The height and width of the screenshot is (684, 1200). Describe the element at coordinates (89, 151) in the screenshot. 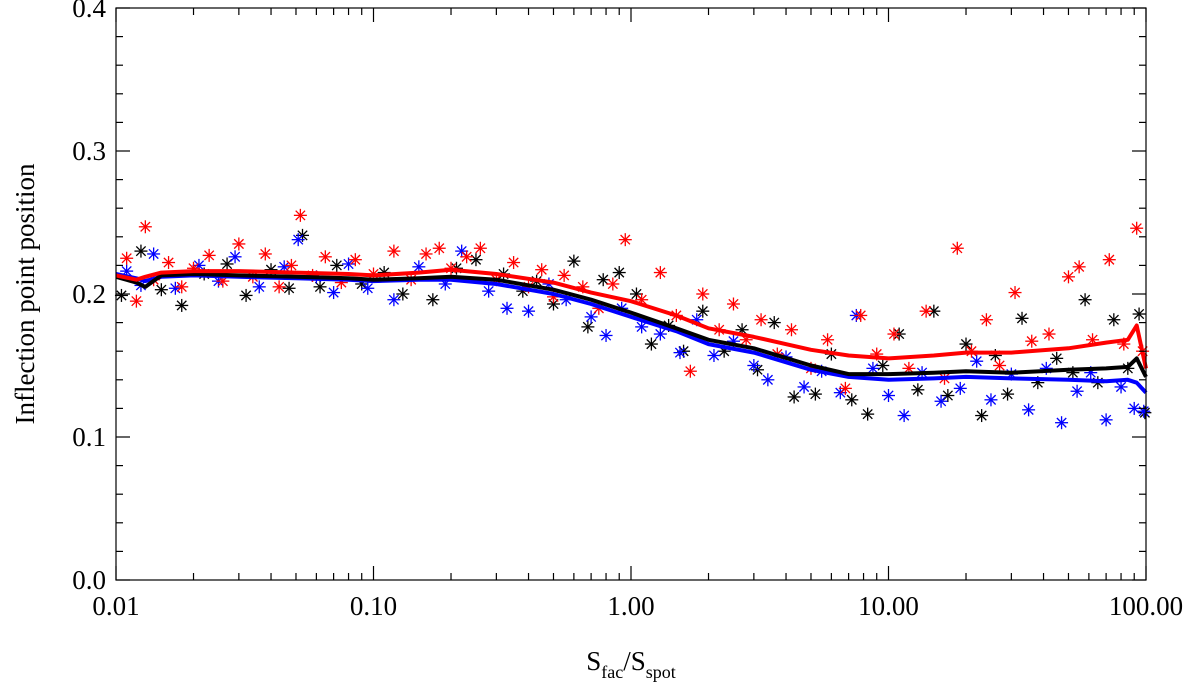

I see `y-tick-label: 0.3` at that location.